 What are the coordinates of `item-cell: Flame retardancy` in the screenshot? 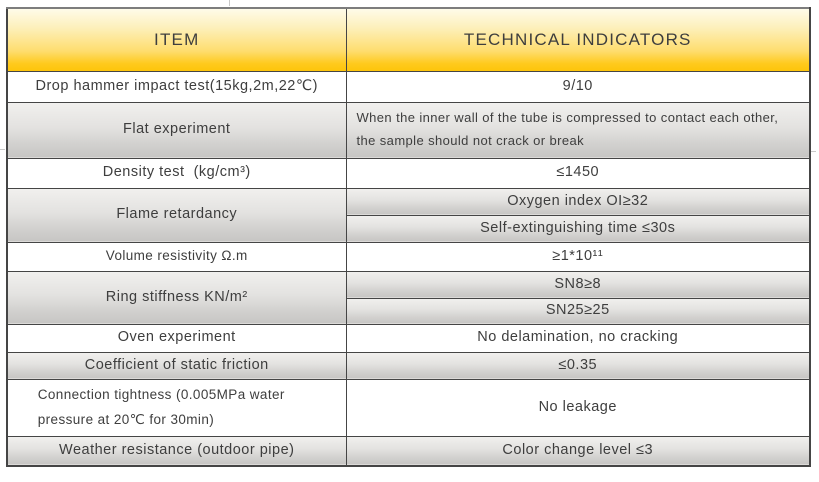 It's located at (176, 215).